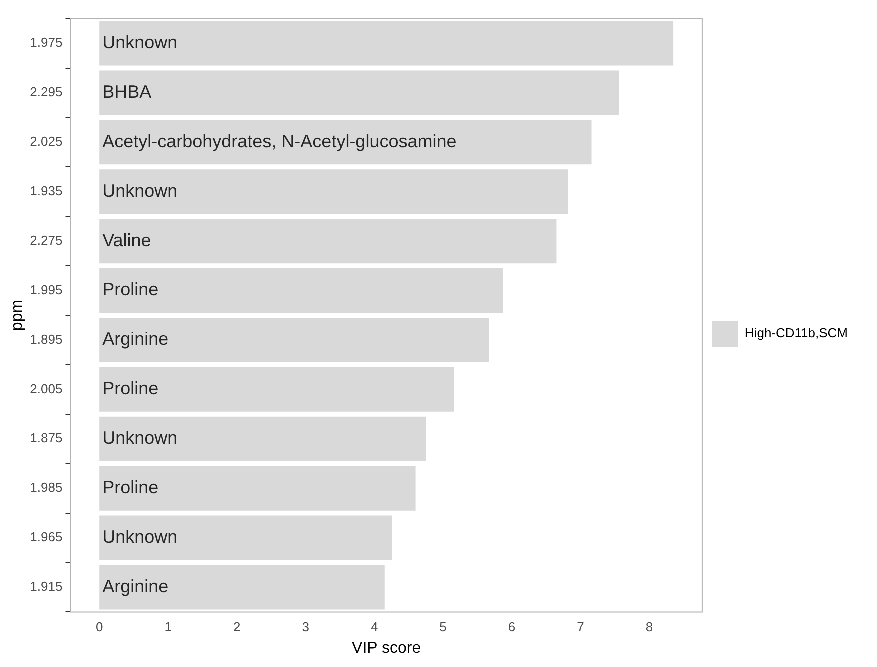 The image size is (877, 667). What do you see at coordinates (46, 42) in the screenshot?
I see `y-tick-label: 1.975` at bounding box center [46, 42].